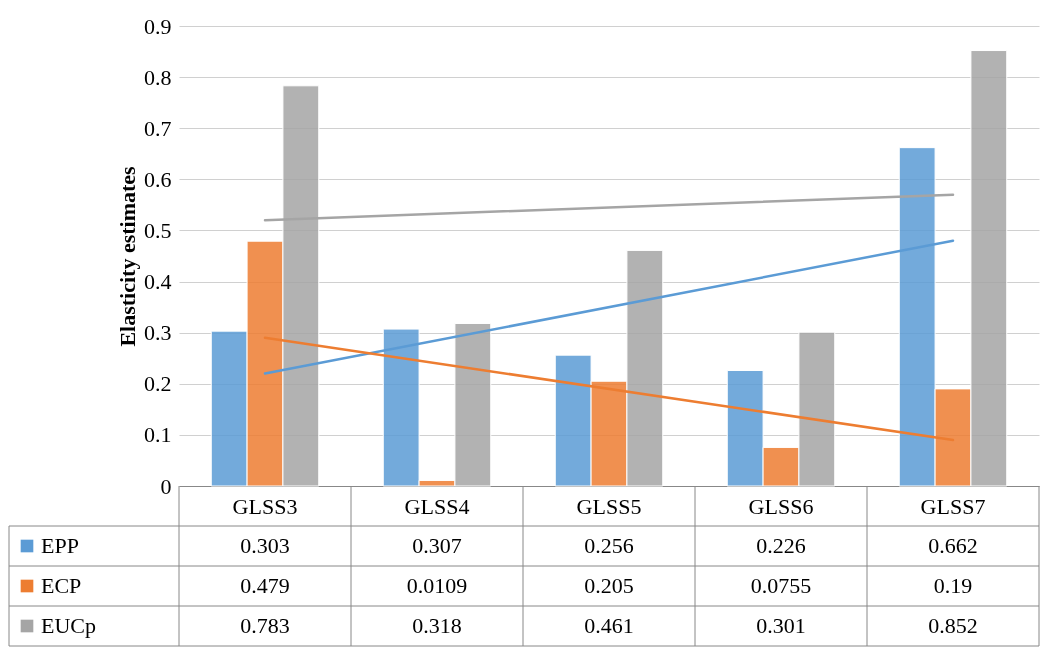 This screenshot has height=660, width=1063. I want to click on data-label: 0.205, so click(609, 585).